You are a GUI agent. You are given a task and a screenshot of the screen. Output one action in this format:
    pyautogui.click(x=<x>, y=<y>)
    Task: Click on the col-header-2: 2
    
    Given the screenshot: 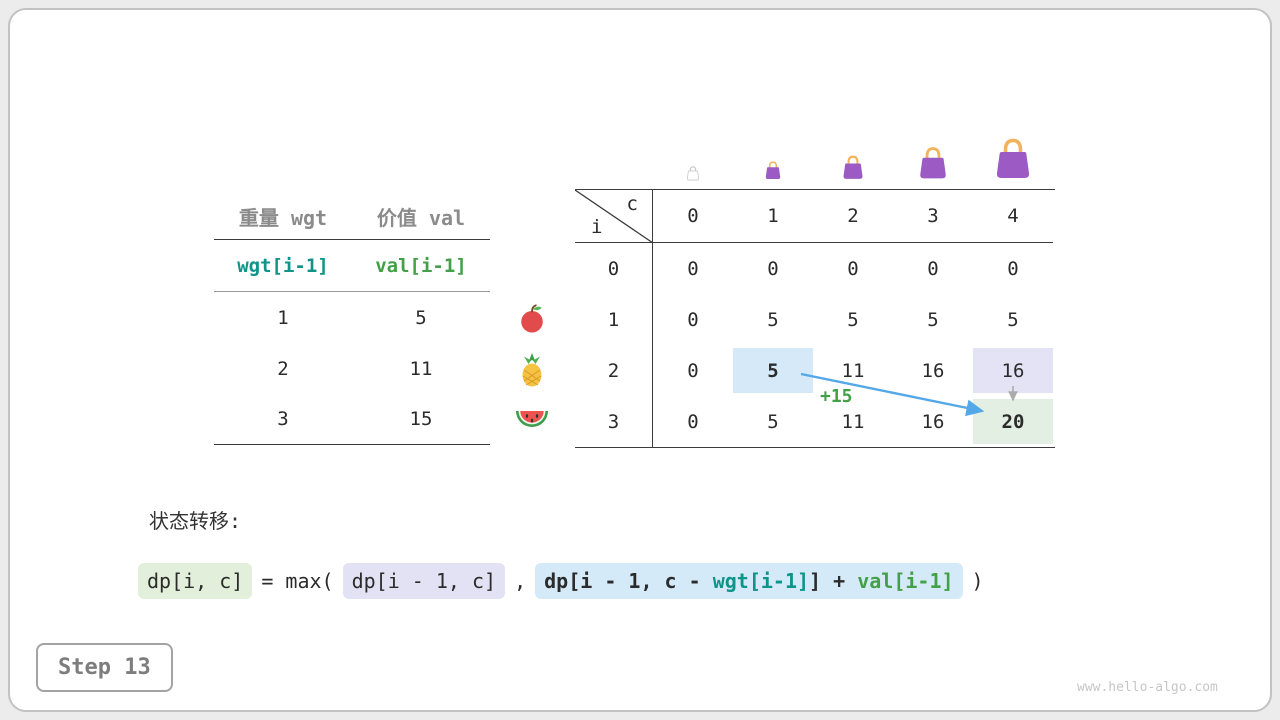 What is the action you would take?
    pyautogui.click(x=853, y=216)
    